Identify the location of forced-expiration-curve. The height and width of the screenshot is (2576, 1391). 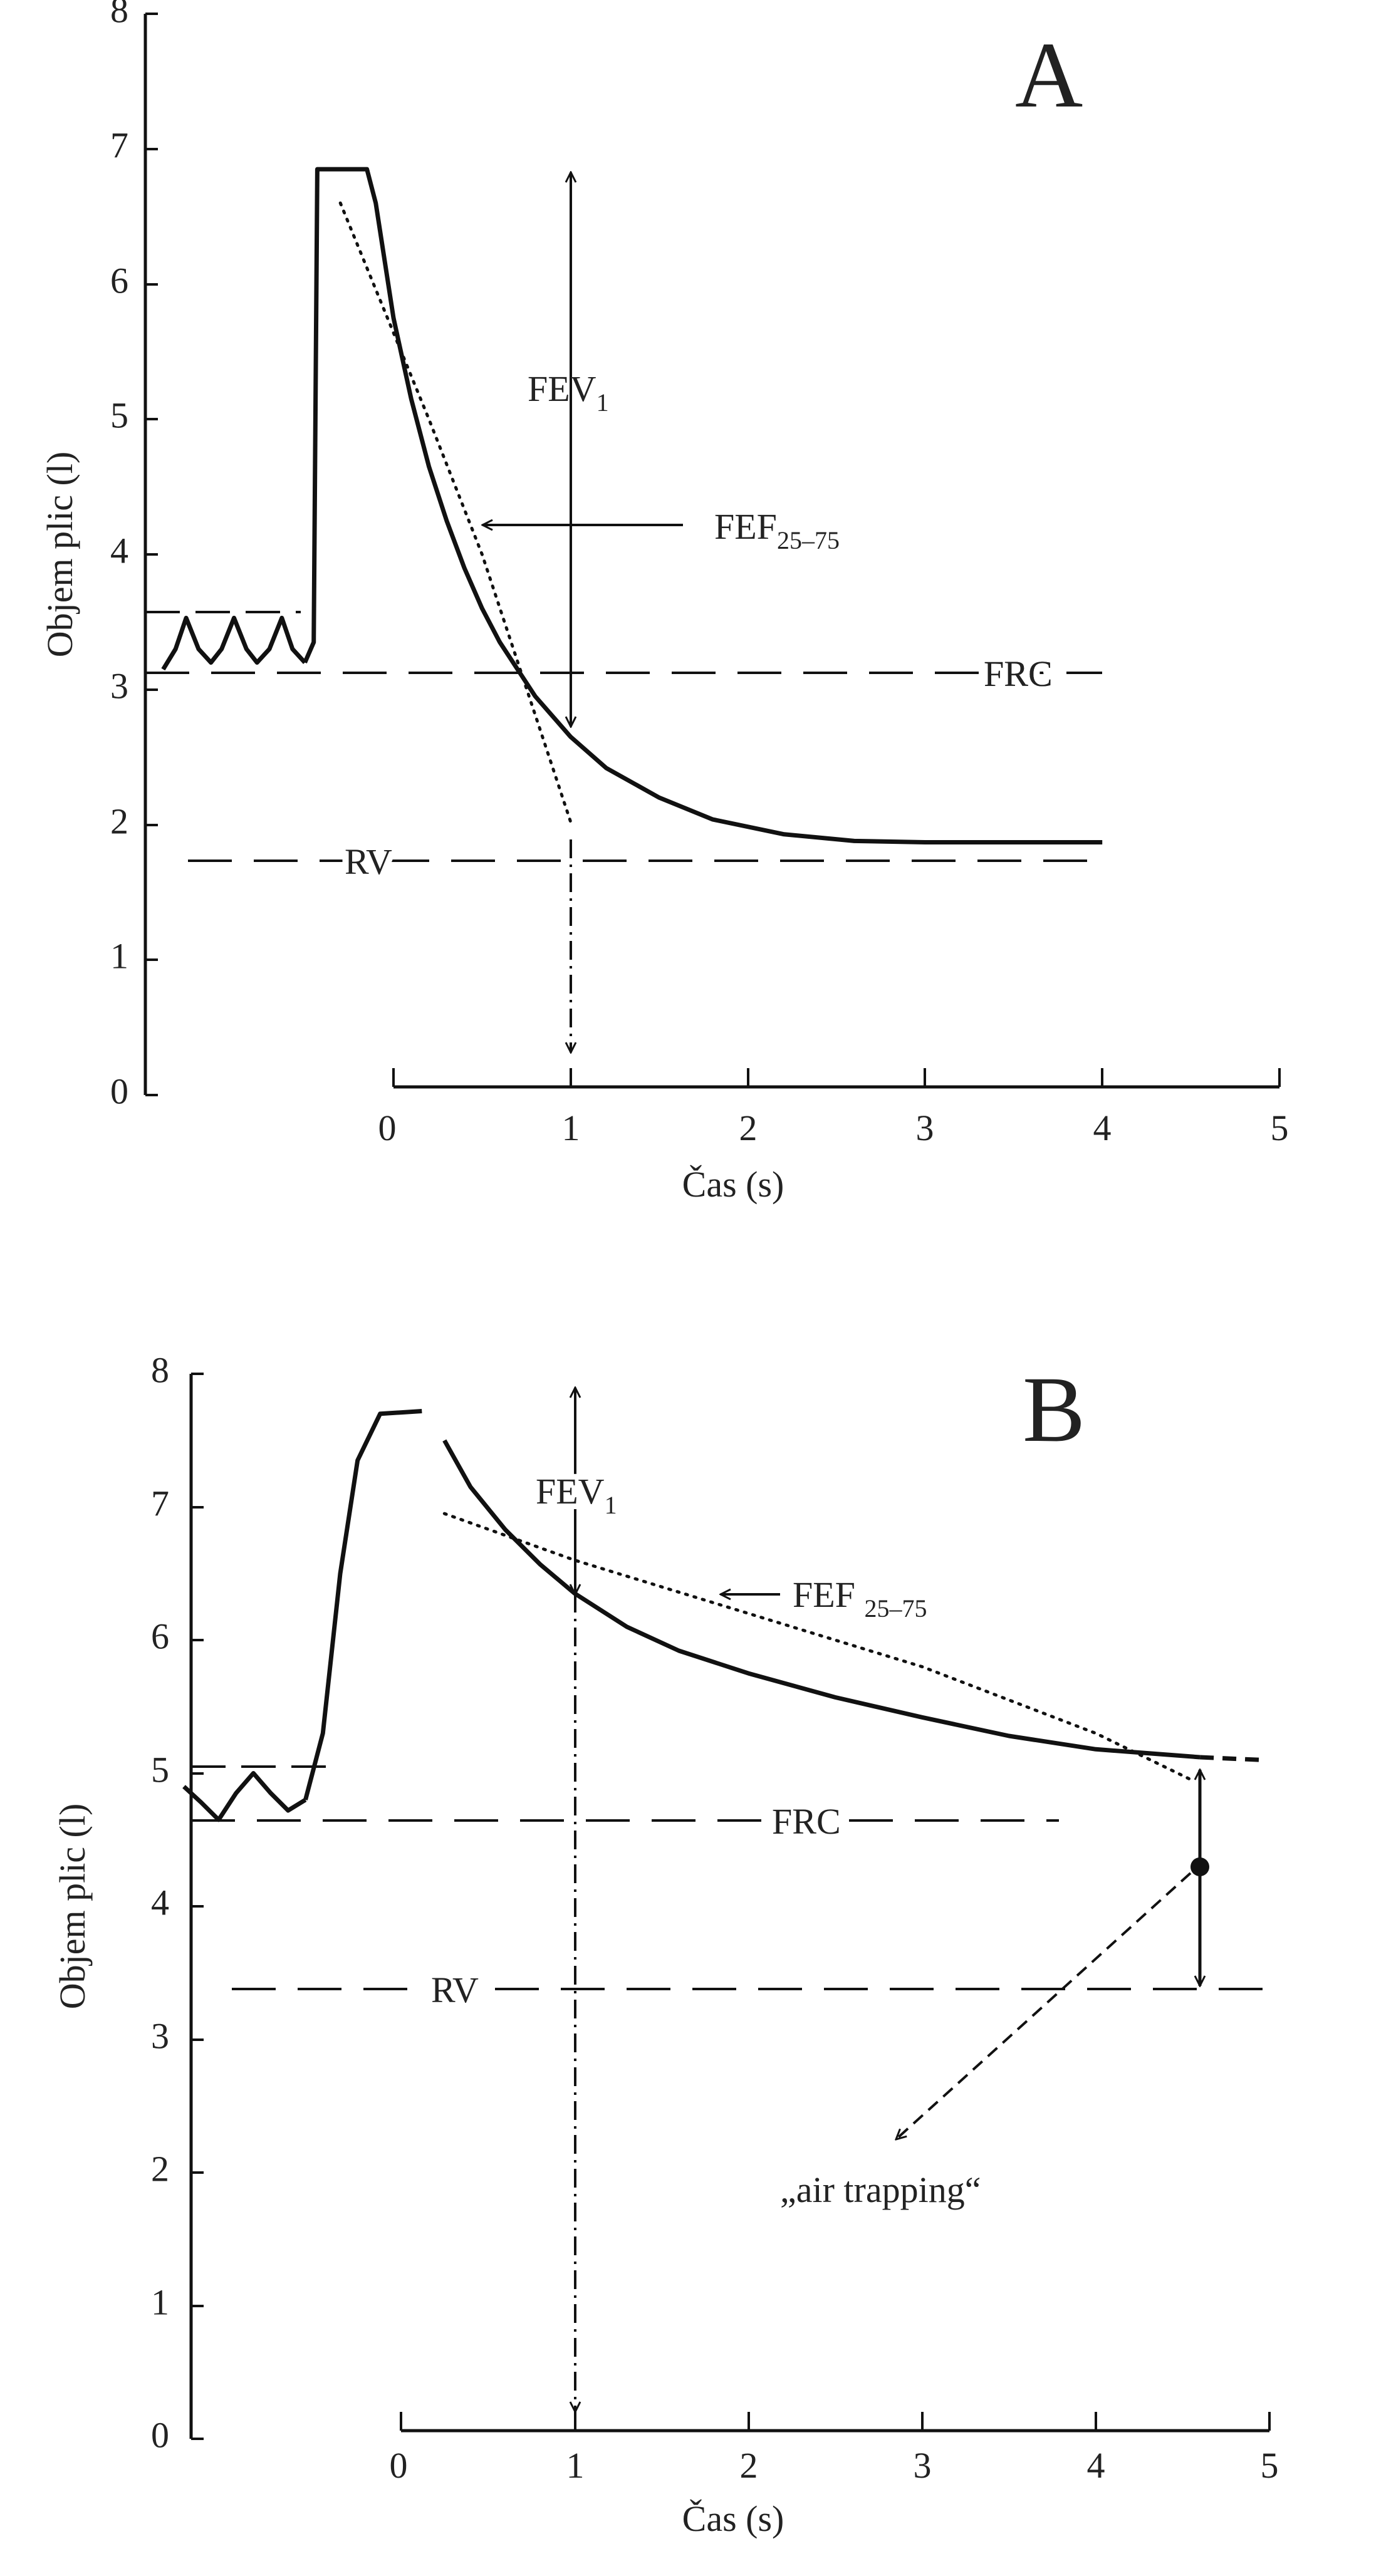
(821, 1599).